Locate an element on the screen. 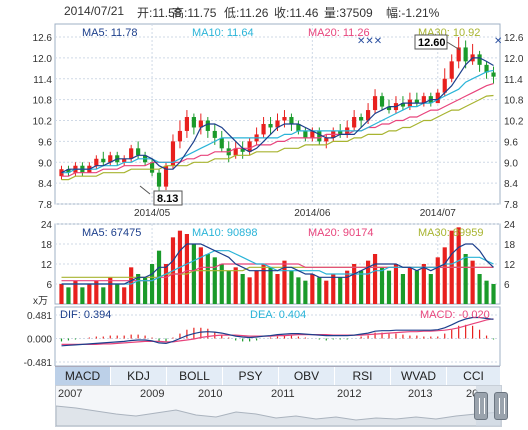  macd-ytick: 0.481 is located at coordinates (39, 316).